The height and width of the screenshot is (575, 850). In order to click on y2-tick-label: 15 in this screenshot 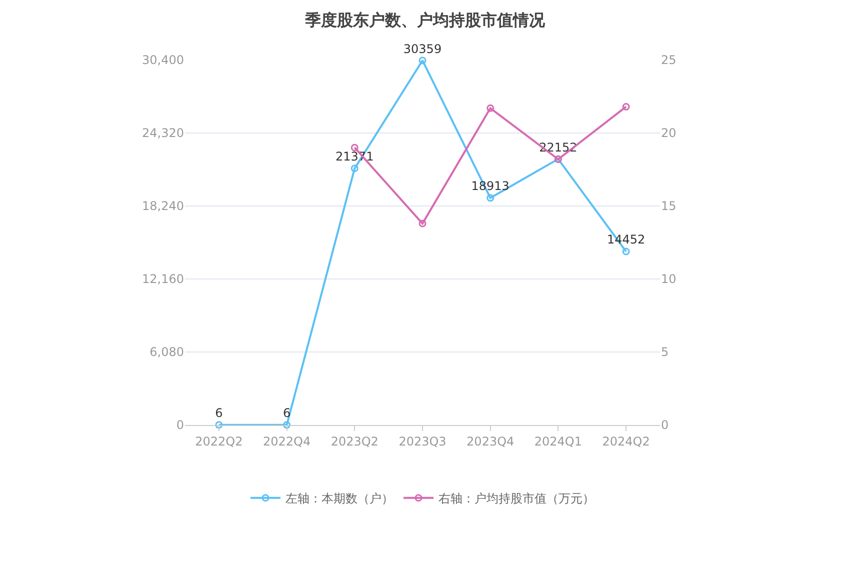, I will do `click(668, 206)`.